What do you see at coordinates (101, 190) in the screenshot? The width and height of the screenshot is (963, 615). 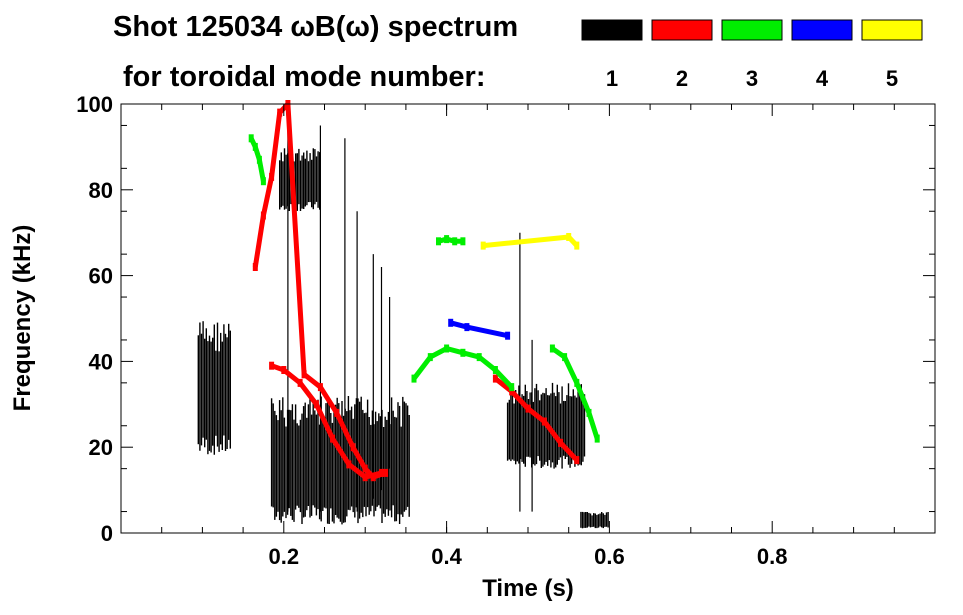 I see `y-tick-label: 80` at bounding box center [101, 190].